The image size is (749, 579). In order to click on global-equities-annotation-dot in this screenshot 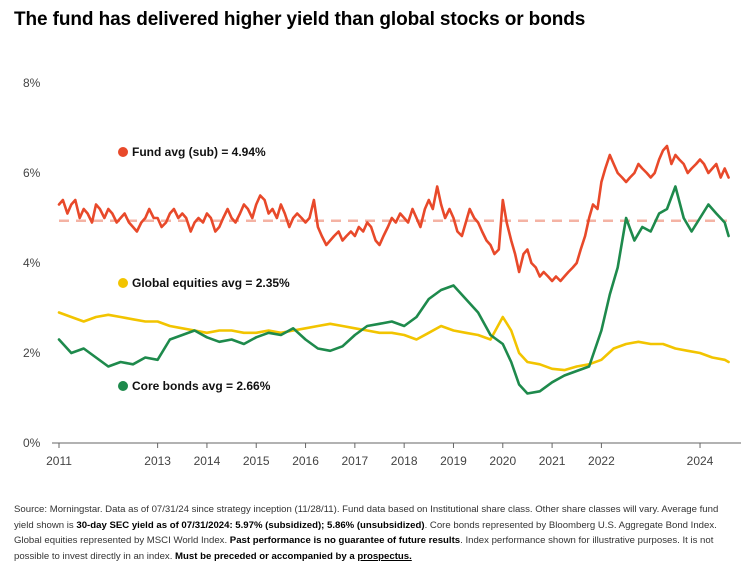, I will do `click(123, 283)`.